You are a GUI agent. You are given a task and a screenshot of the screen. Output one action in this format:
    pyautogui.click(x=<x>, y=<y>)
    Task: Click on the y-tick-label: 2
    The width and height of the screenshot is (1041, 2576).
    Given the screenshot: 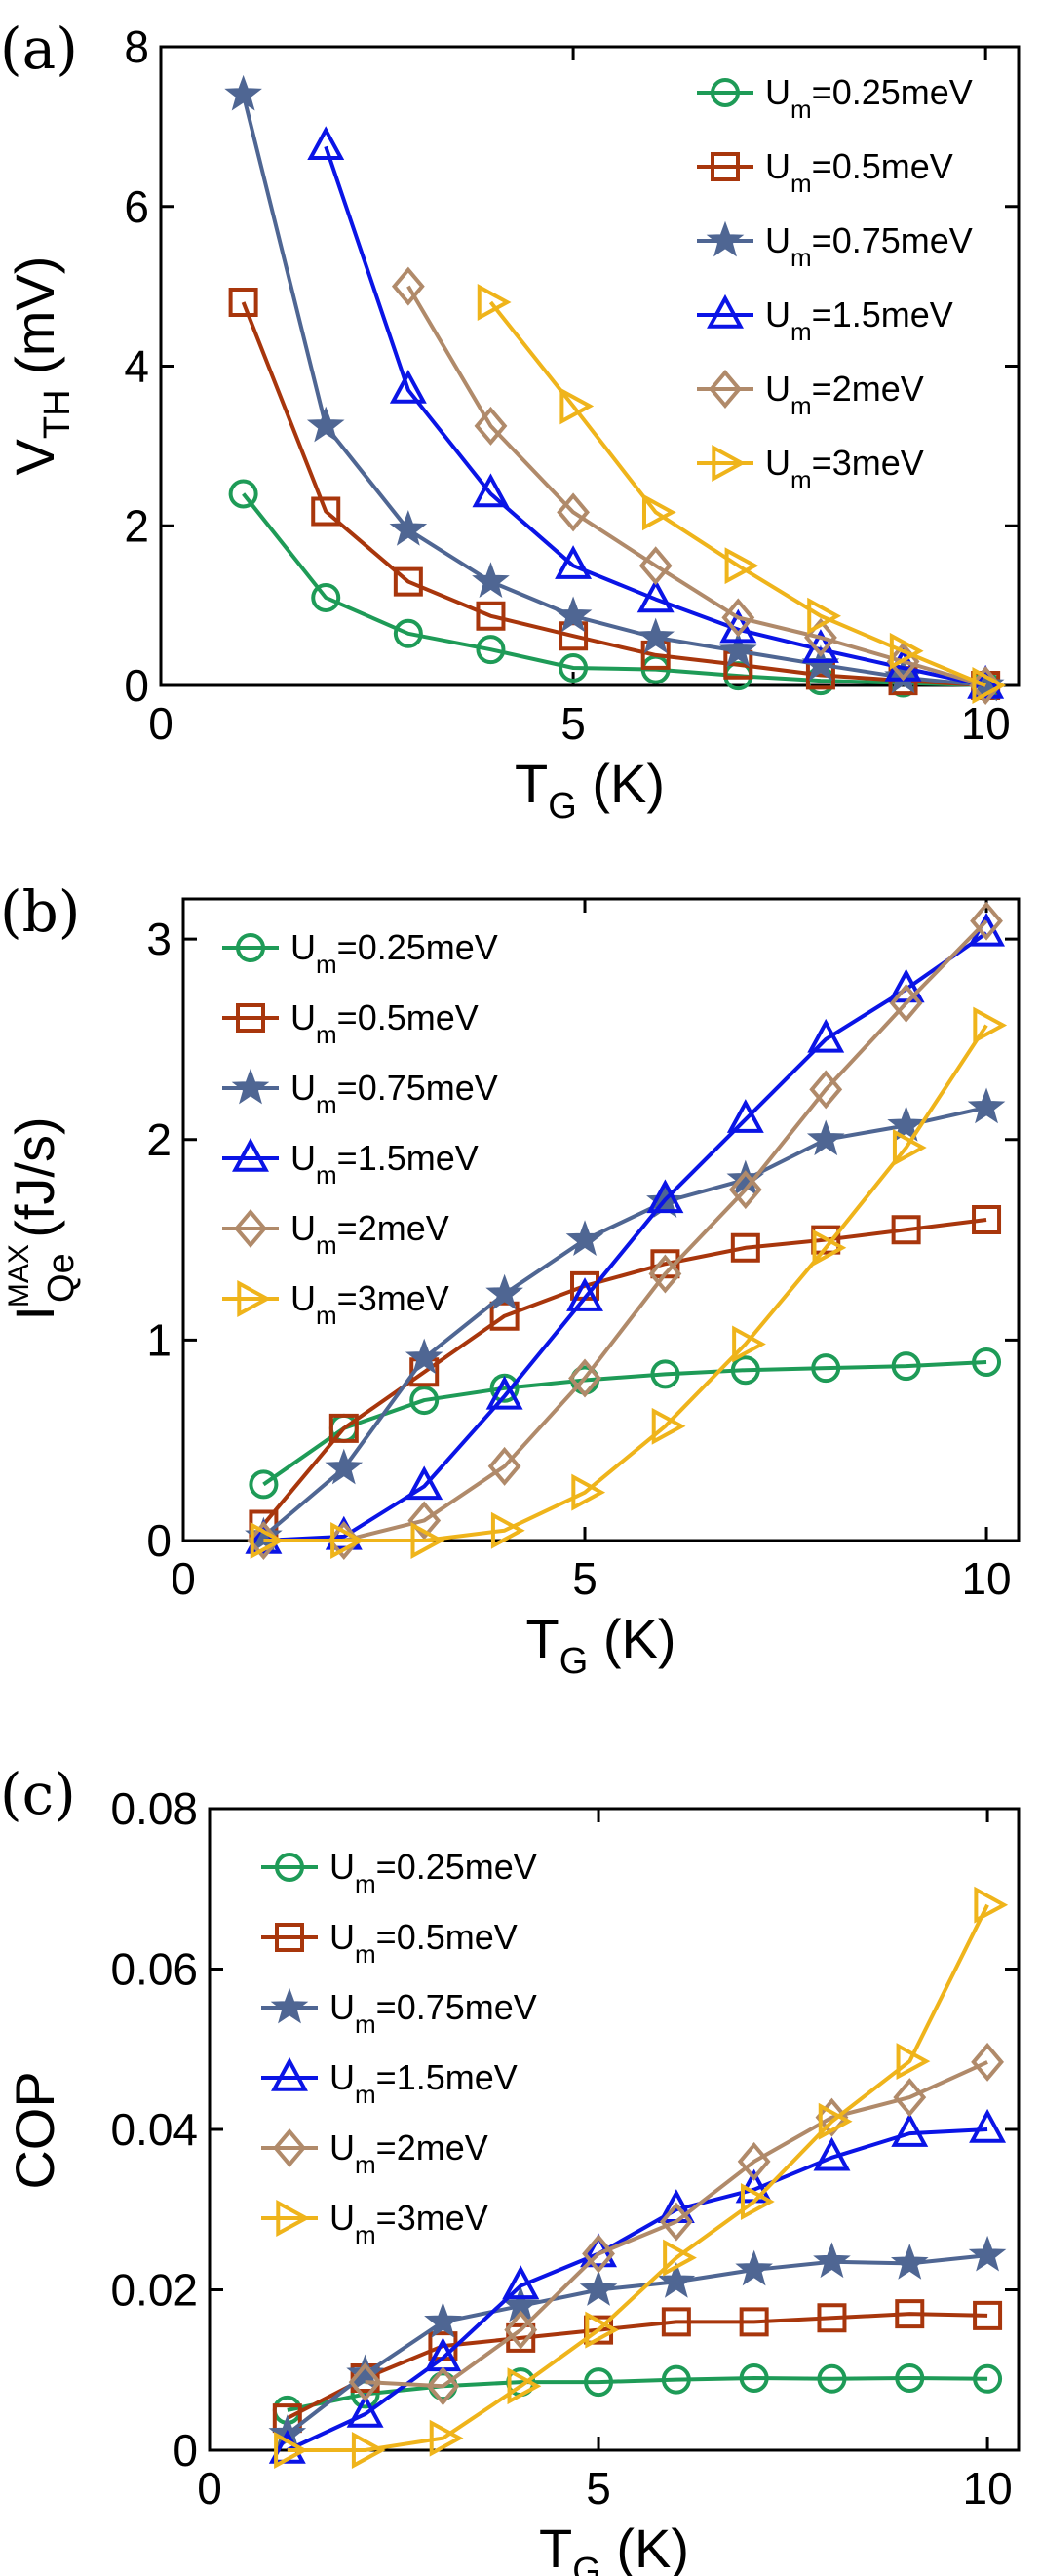 What is the action you would take?
    pyautogui.click(x=159, y=1139)
    